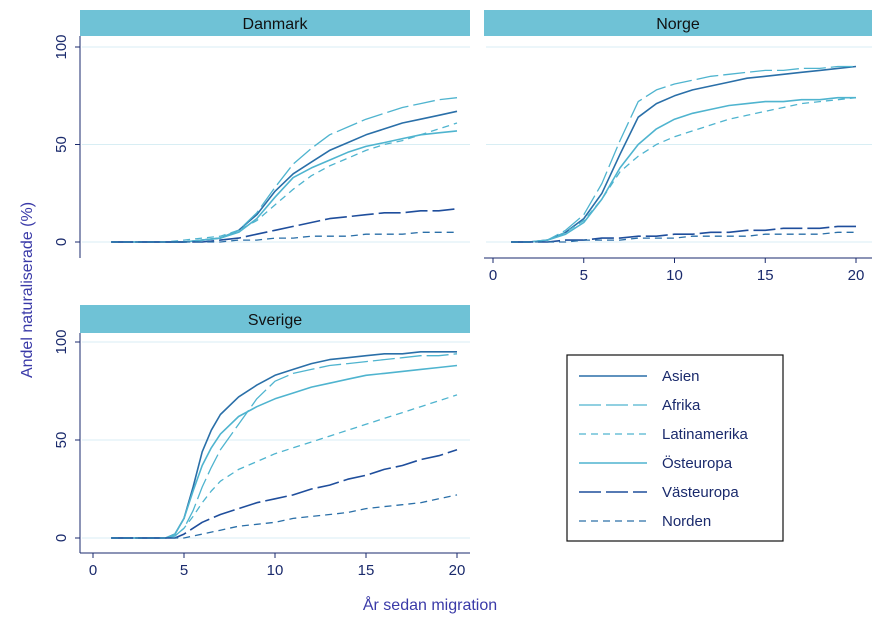 This screenshot has height=617, width=872. What do you see at coordinates (430, 604) in the screenshot?
I see `x-axis-title: År sedan migration` at bounding box center [430, 604].